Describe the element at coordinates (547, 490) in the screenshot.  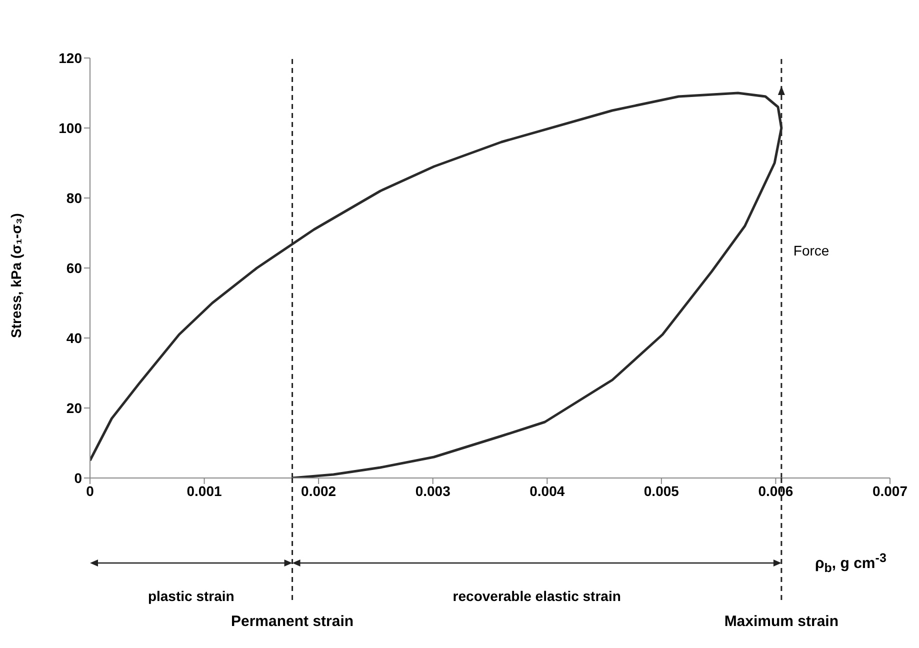
I see `x-tick-label: 0.004` at that location.